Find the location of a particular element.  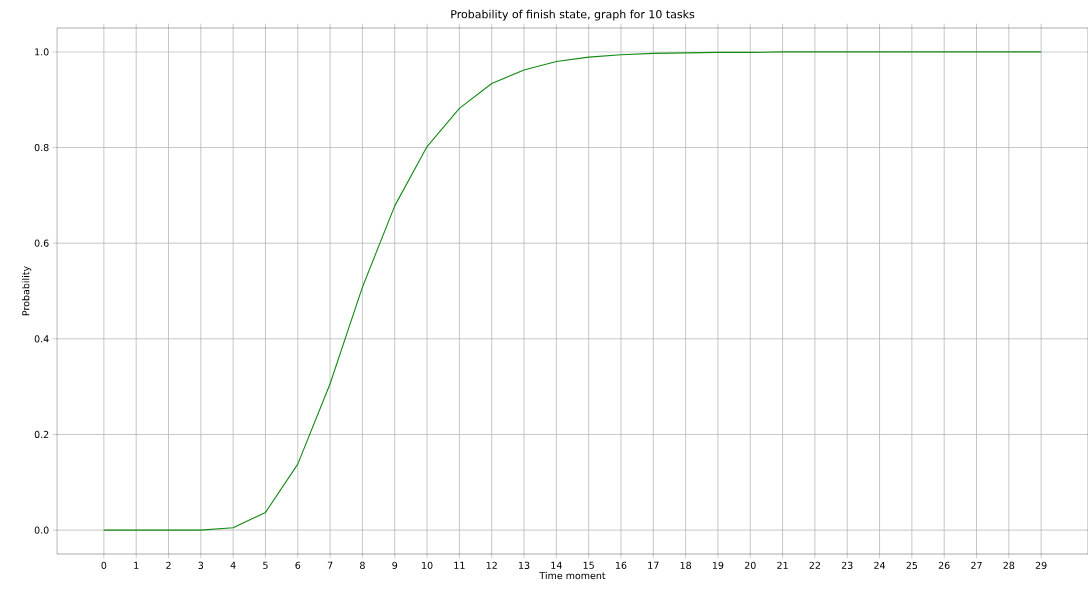

x-tick-label: 14 is located at coordinates (556, 565).